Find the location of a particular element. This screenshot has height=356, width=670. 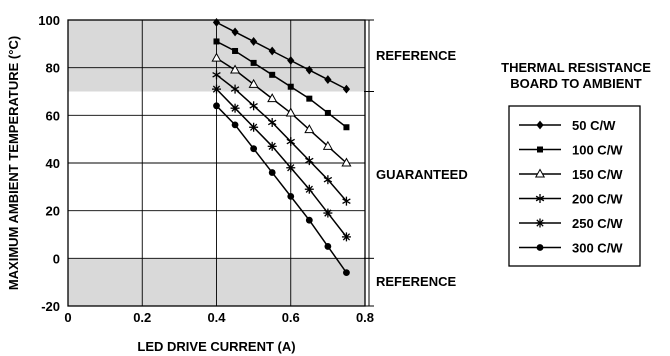

x-tick-label: 0.6 is located at coordinates (291, 317).